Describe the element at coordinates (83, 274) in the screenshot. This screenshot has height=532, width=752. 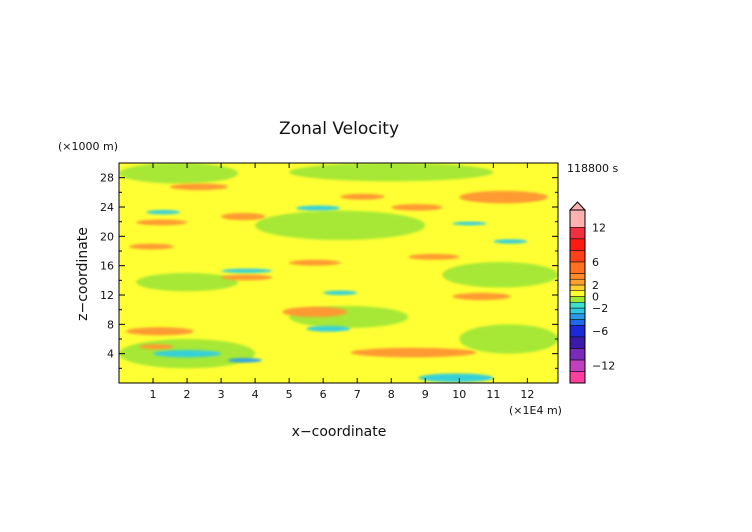
I see `y-axis-label: z−coordinate` at that location.